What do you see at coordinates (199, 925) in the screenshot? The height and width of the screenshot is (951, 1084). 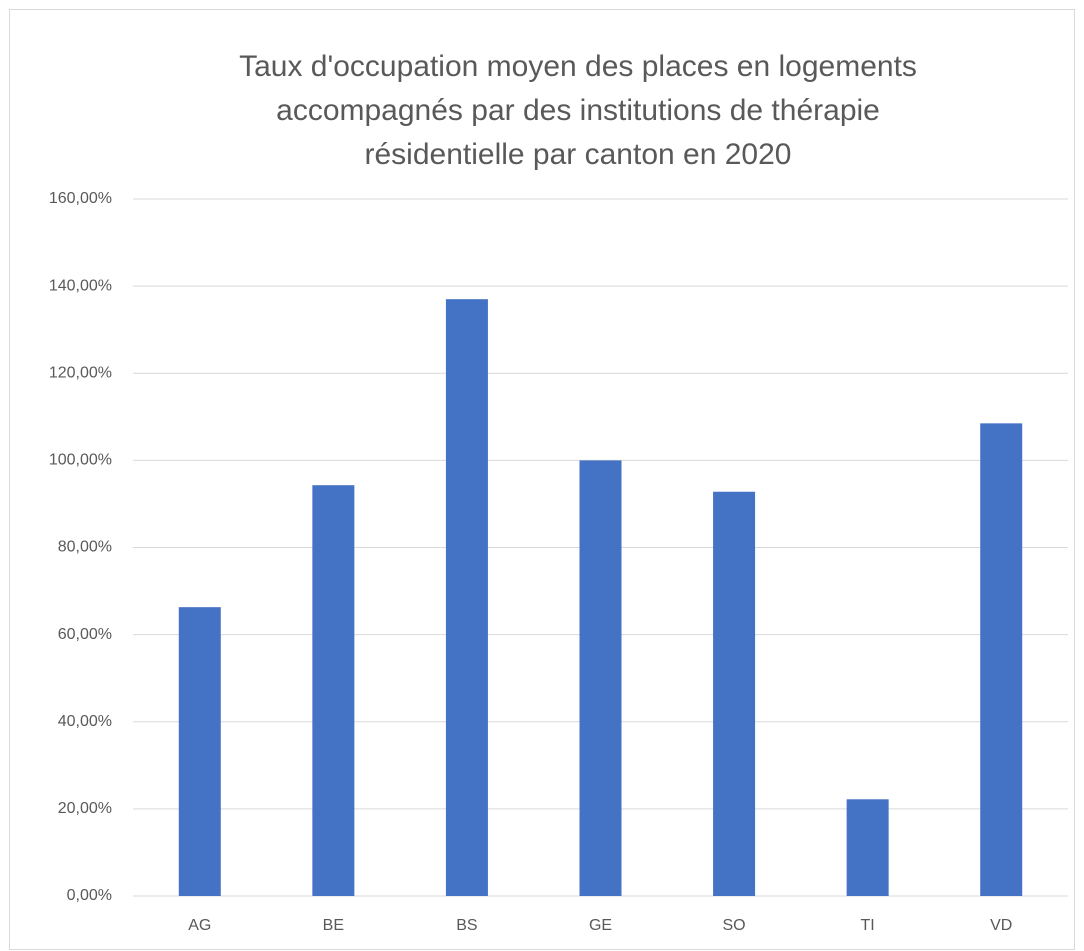 I see `x-tick-label: AG` at bounding box center [199, 925].